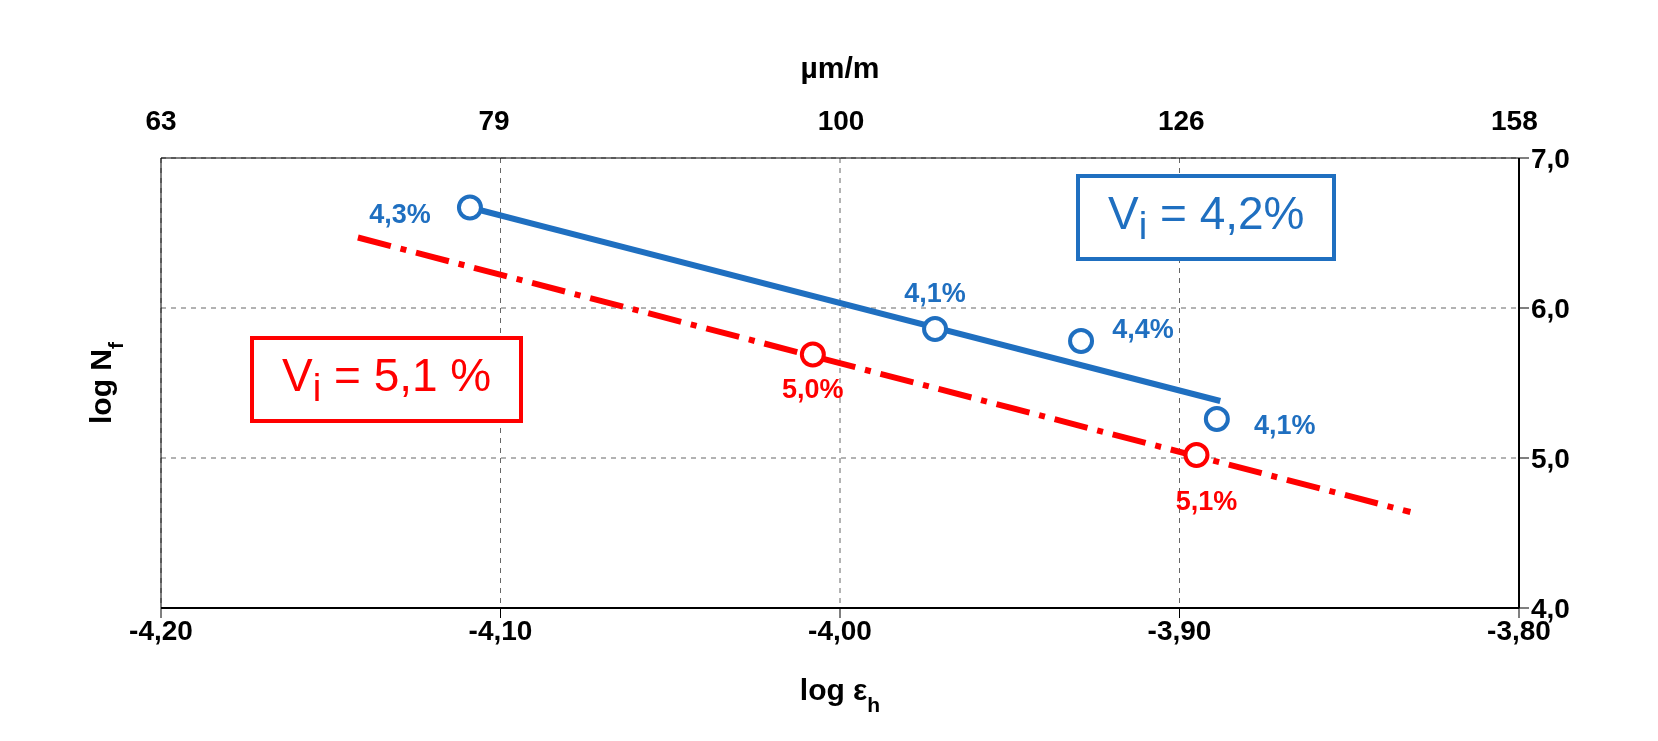  I want to click on text: V$_{i}$ = 4,2%, so click(1206, 218).